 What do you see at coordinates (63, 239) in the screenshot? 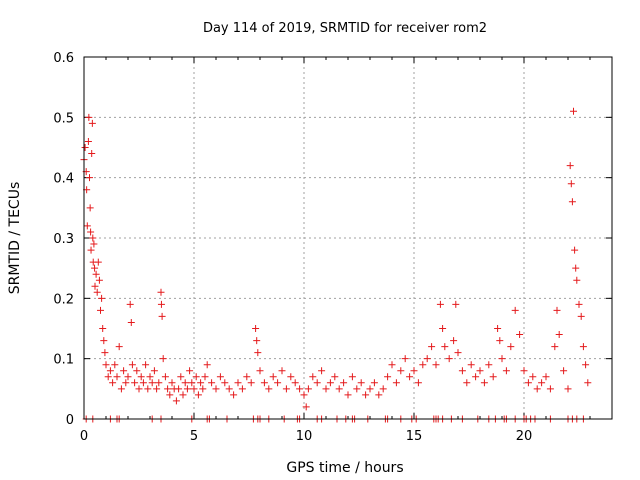
I see `y-tick-label: 0.3` at bounding box center [63, 239].